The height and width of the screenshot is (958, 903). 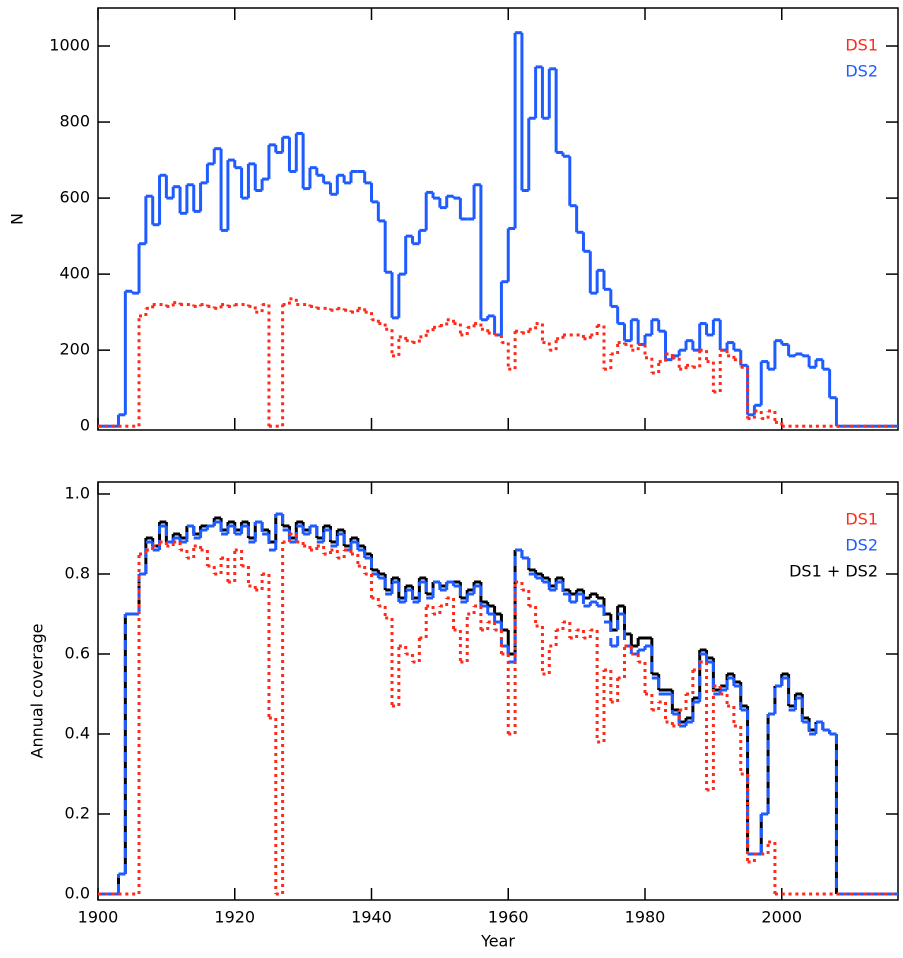 What do you see at coordinates (98, 917) in the screenshot?
I see `x-tick-label: 1900` at bounding box center [98, 917].